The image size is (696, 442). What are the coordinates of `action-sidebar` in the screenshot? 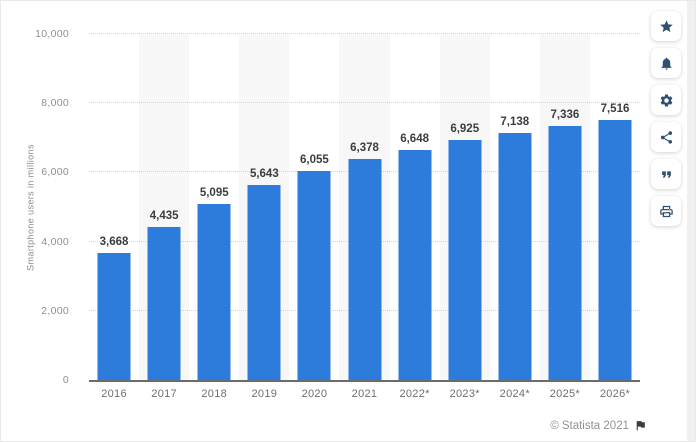 It's located at (666, 118).